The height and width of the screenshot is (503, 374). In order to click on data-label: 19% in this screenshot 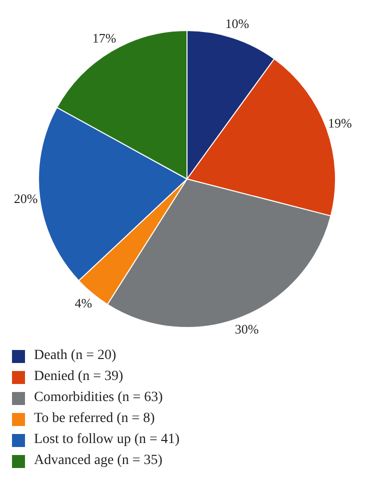, I will do `click(340, 122)`.